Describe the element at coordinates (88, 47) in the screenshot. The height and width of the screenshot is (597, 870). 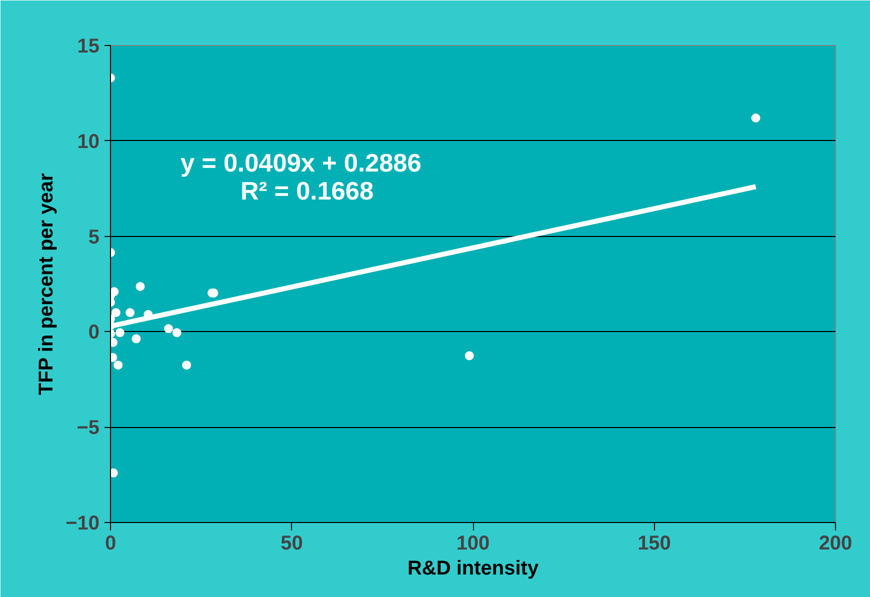
I see `y-tick-label: 15` at that location.